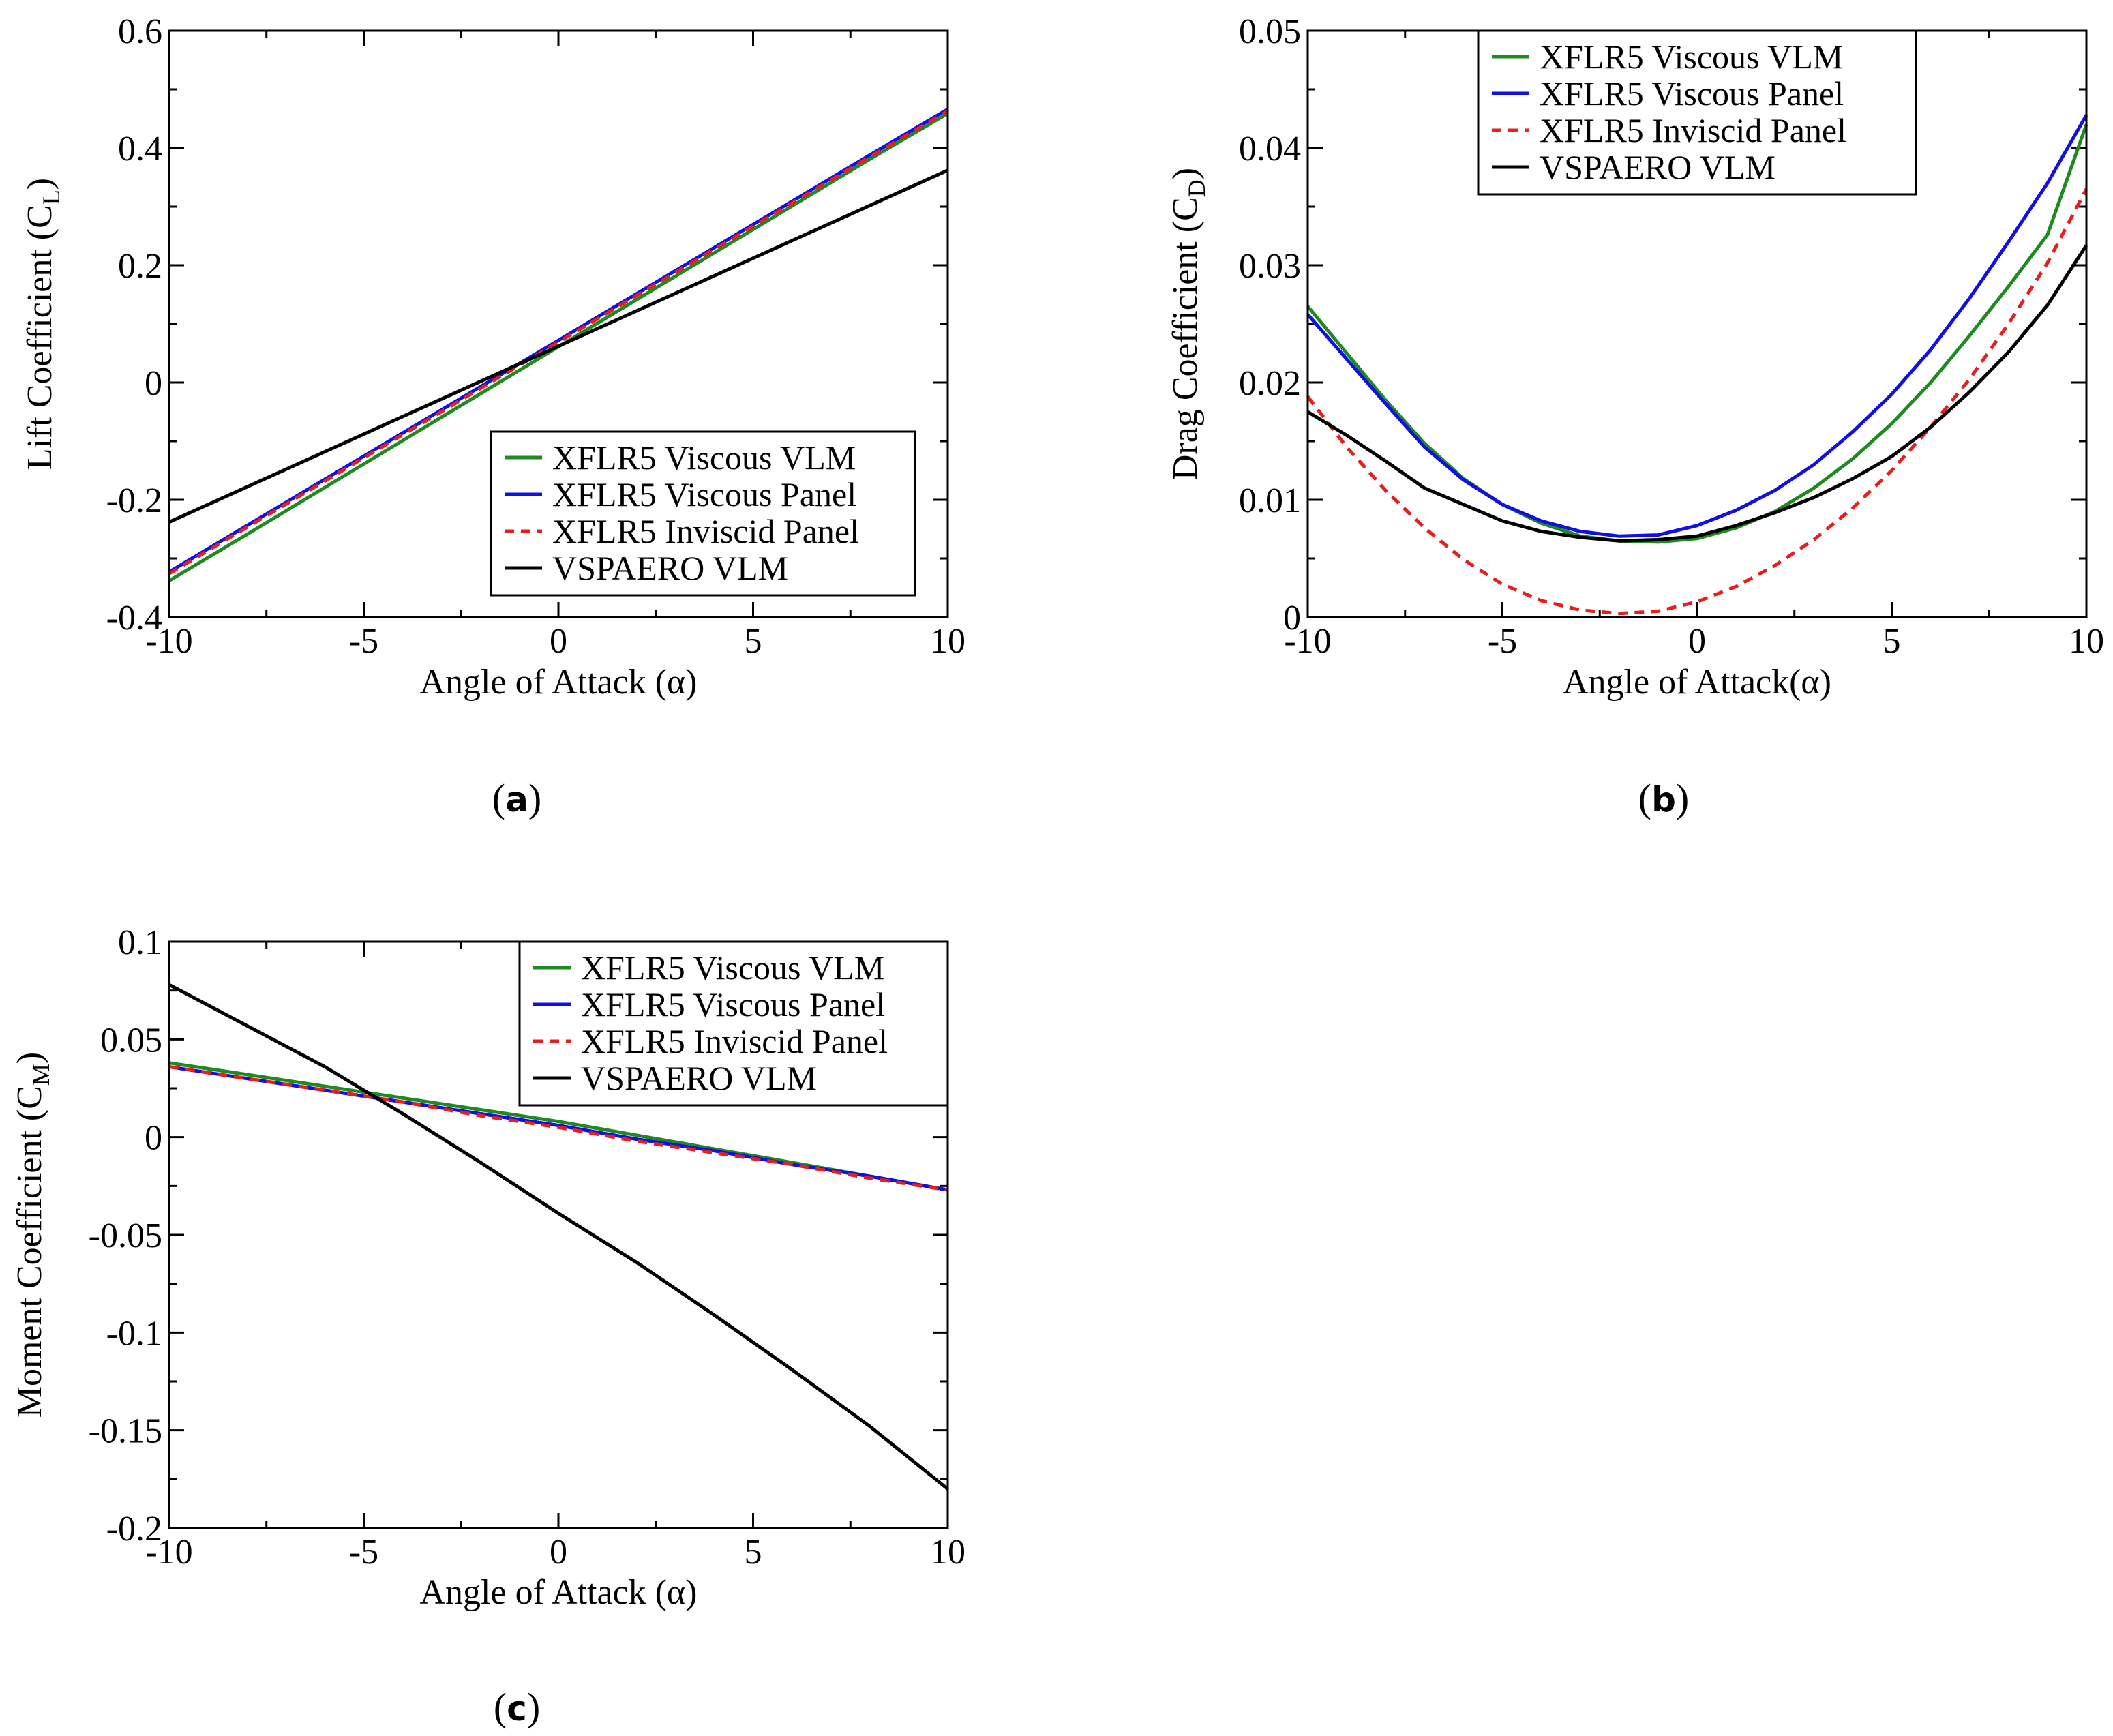  What do you see at coordinates (733, 1004) in the screenshot?
I see `moment-legend-label: XFLR5 Viscous Panel` at bounding box center [733, 1004].